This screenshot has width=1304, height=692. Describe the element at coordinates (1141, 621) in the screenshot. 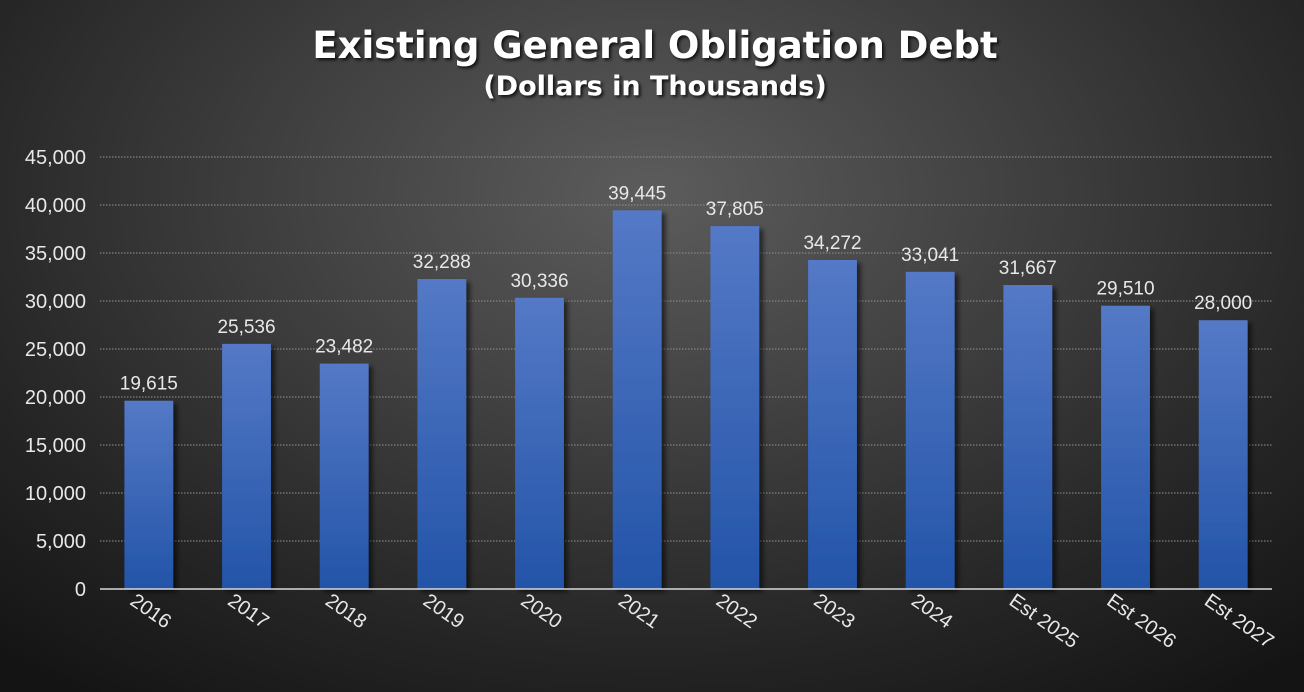

I see `x-category-label: Est 2026` at that location.